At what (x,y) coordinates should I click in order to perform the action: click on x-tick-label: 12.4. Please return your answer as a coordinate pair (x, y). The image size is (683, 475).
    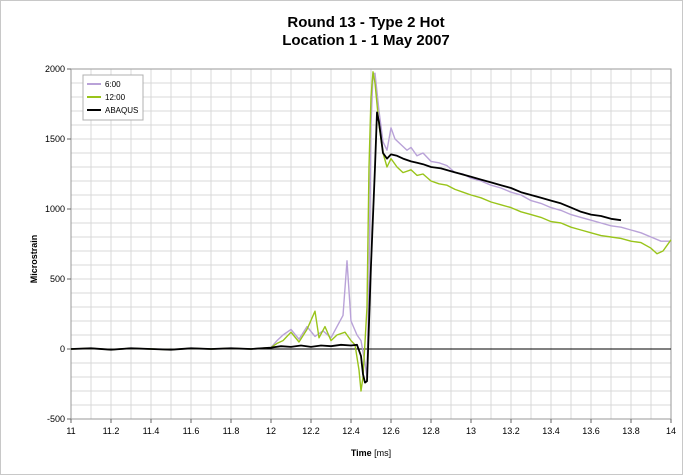
    Looking at the image, I should click on (351, 431).